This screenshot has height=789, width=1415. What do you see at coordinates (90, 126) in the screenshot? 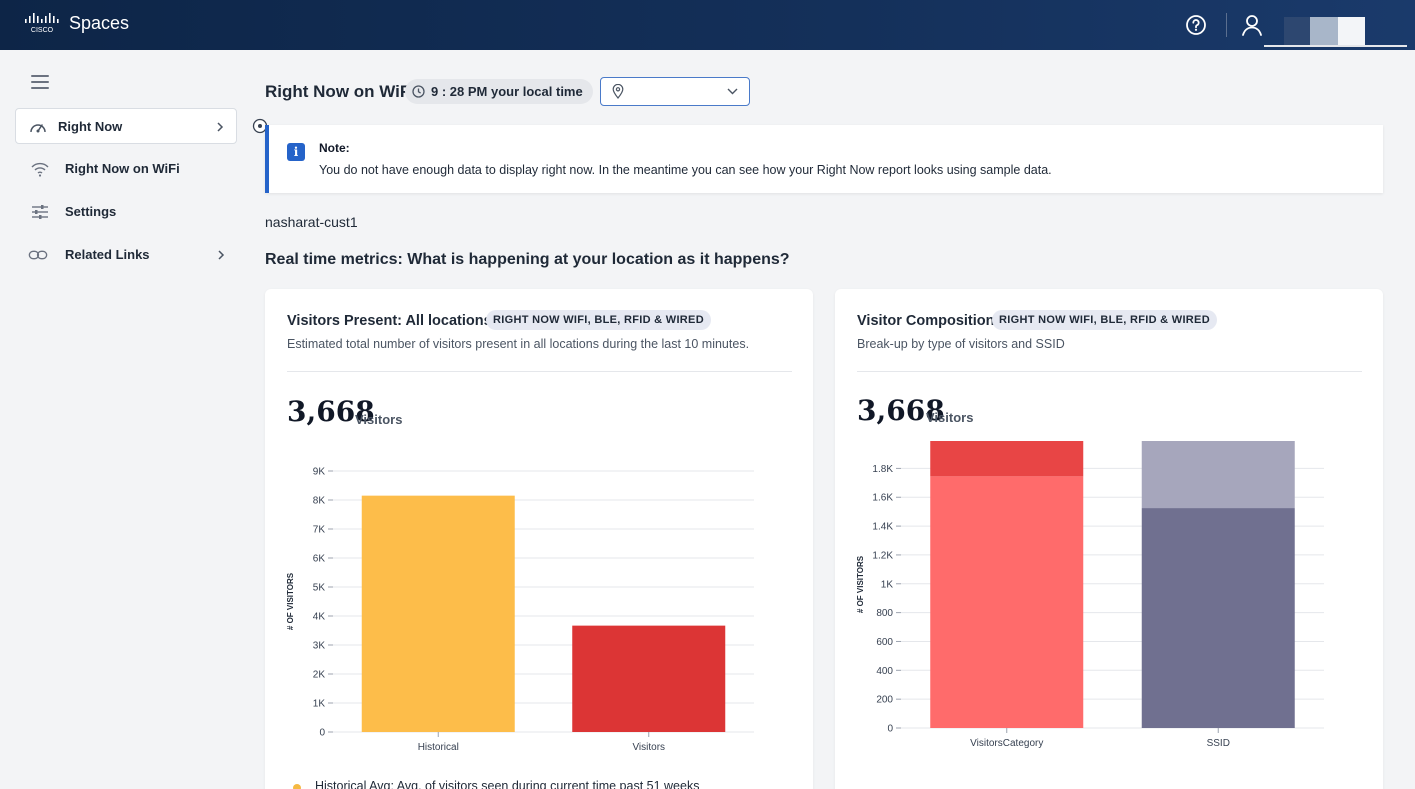
I see `sidebar-item-label: Right Now` at bounding box center [90, 126].